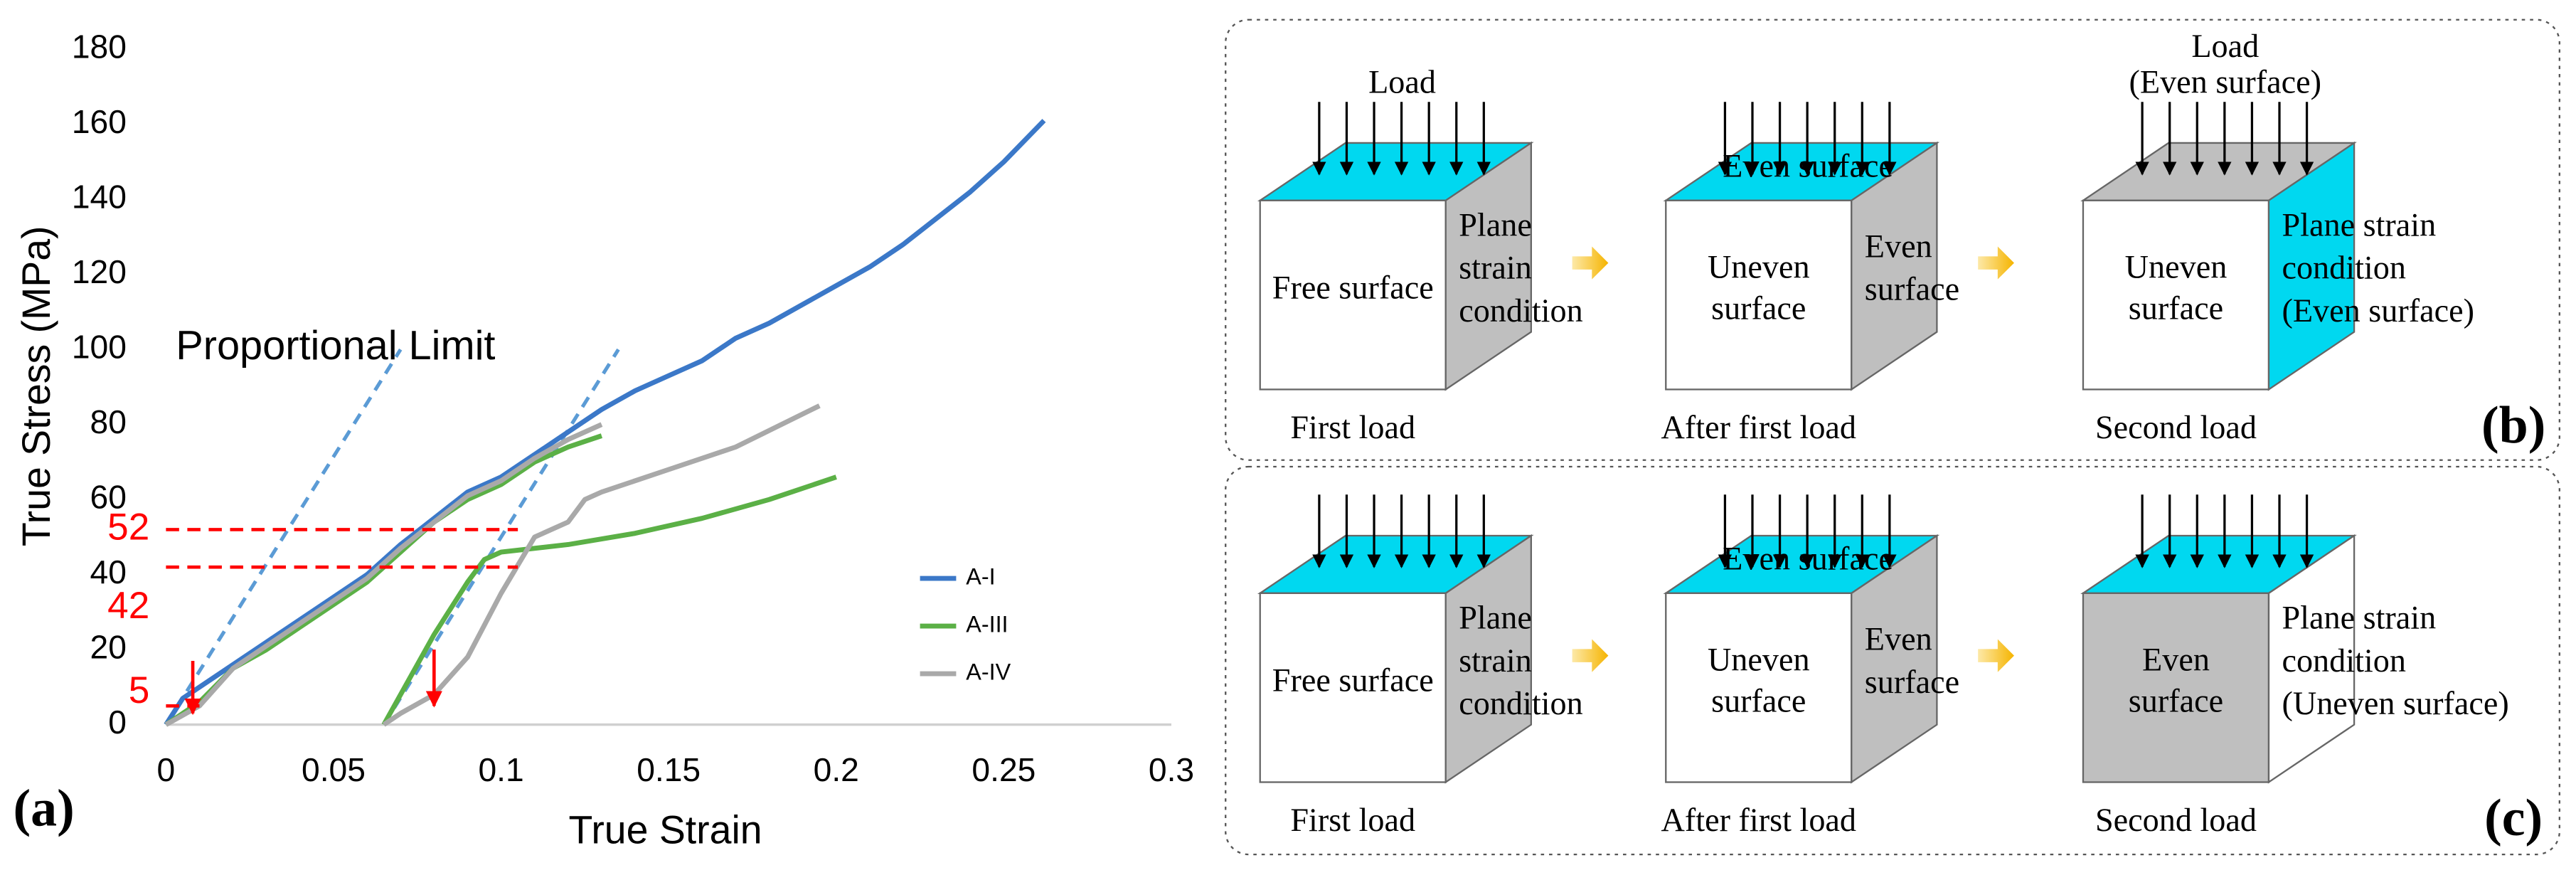  Describe the element at coordinates (36, 386) in the screenshot. I see `y-axis-label: True Stress (MPa)` at that location.